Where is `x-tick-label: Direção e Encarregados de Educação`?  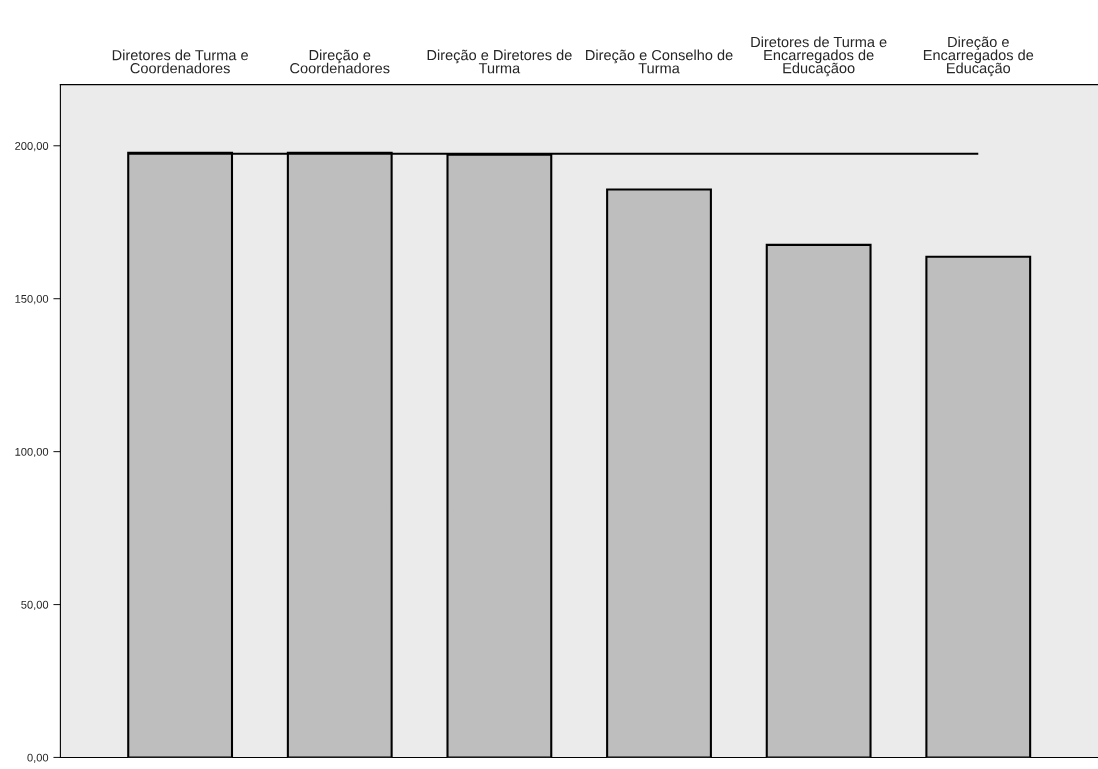
x-tick-label: Direção e Encarregados de Educação is located at coordinates (978, 56).